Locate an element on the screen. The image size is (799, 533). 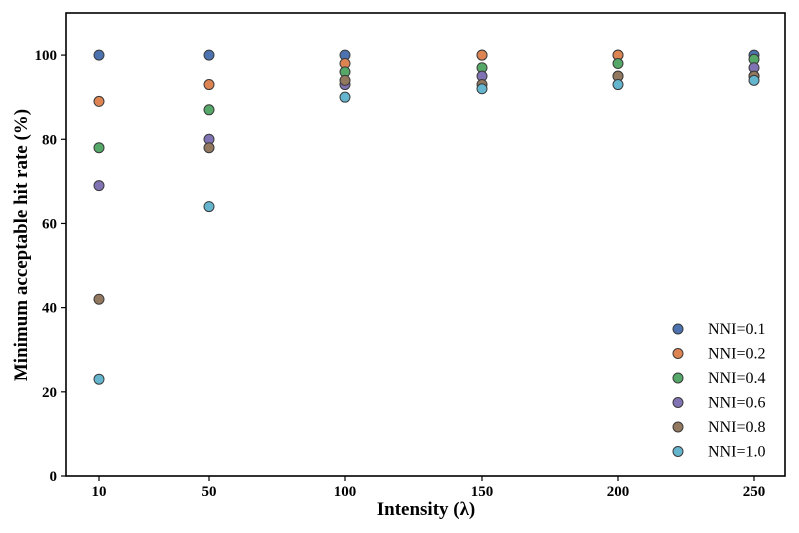
y-tick-label: 100 is located at coordinates (46, 56).